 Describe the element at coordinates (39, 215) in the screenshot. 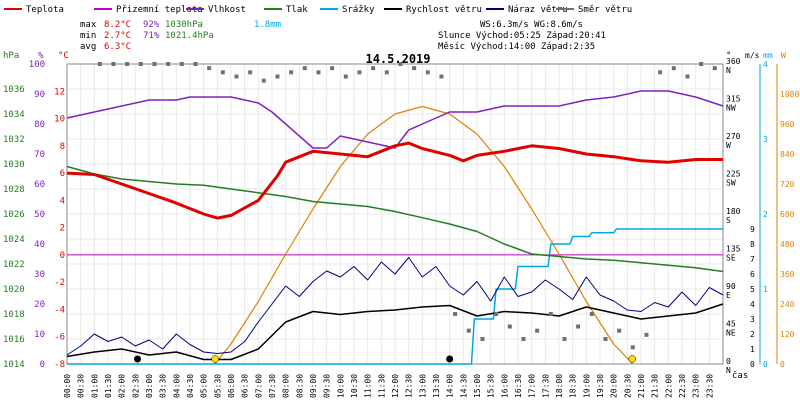

I see `pct-axis-tick-5: 50` at that location.